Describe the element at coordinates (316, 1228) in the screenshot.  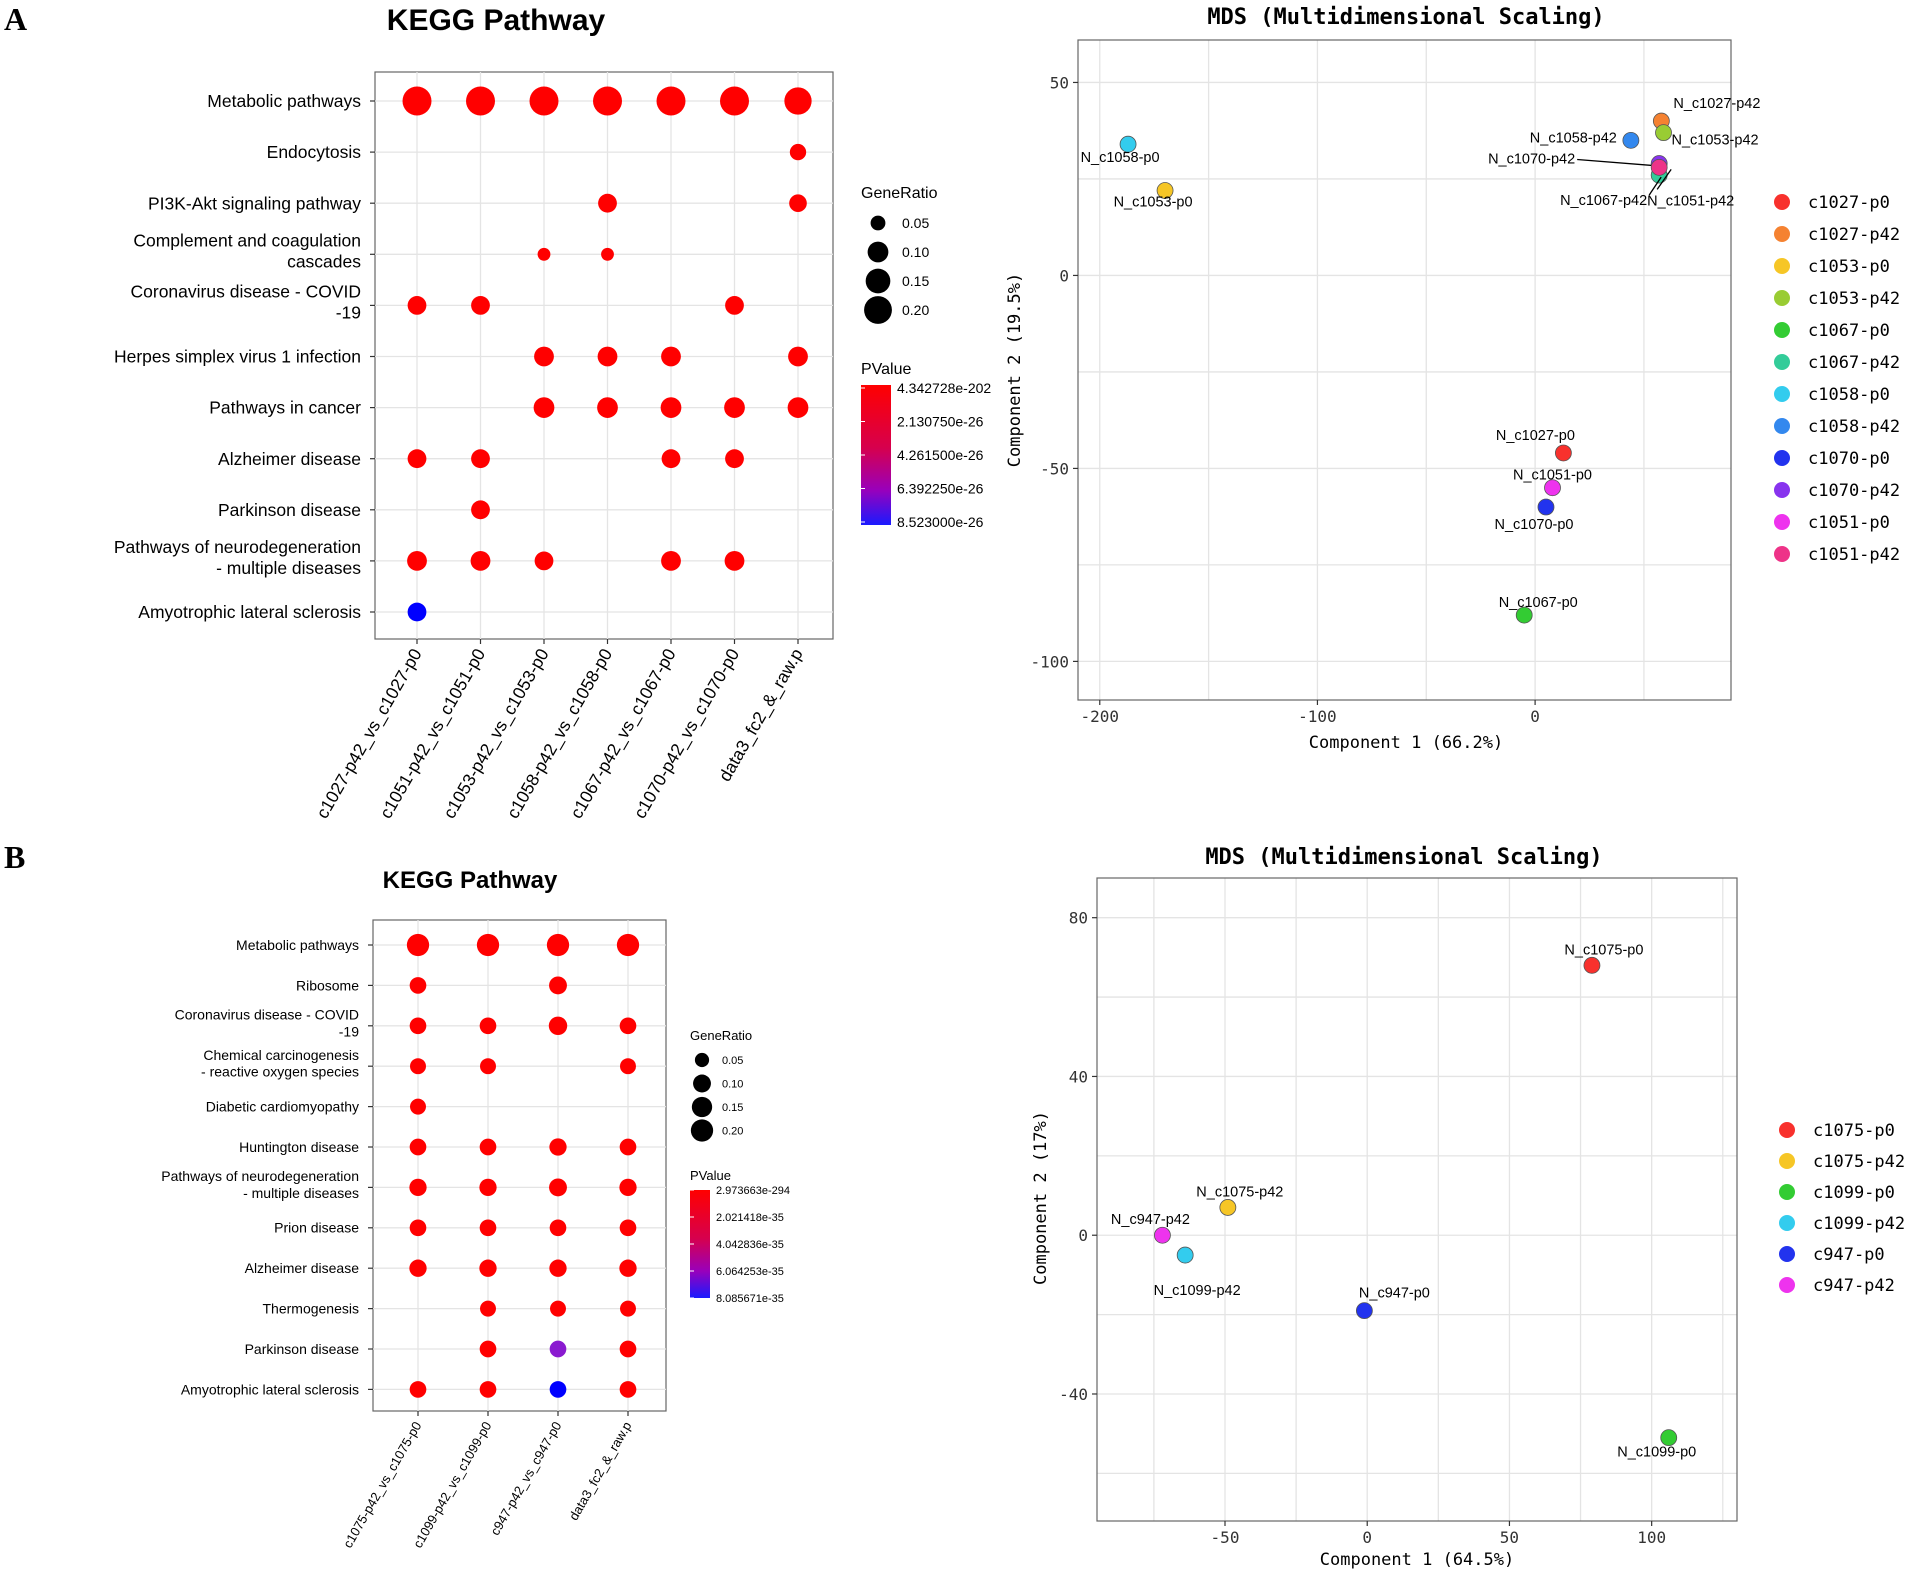
I see `pathway-label: Prion disease` at that location.